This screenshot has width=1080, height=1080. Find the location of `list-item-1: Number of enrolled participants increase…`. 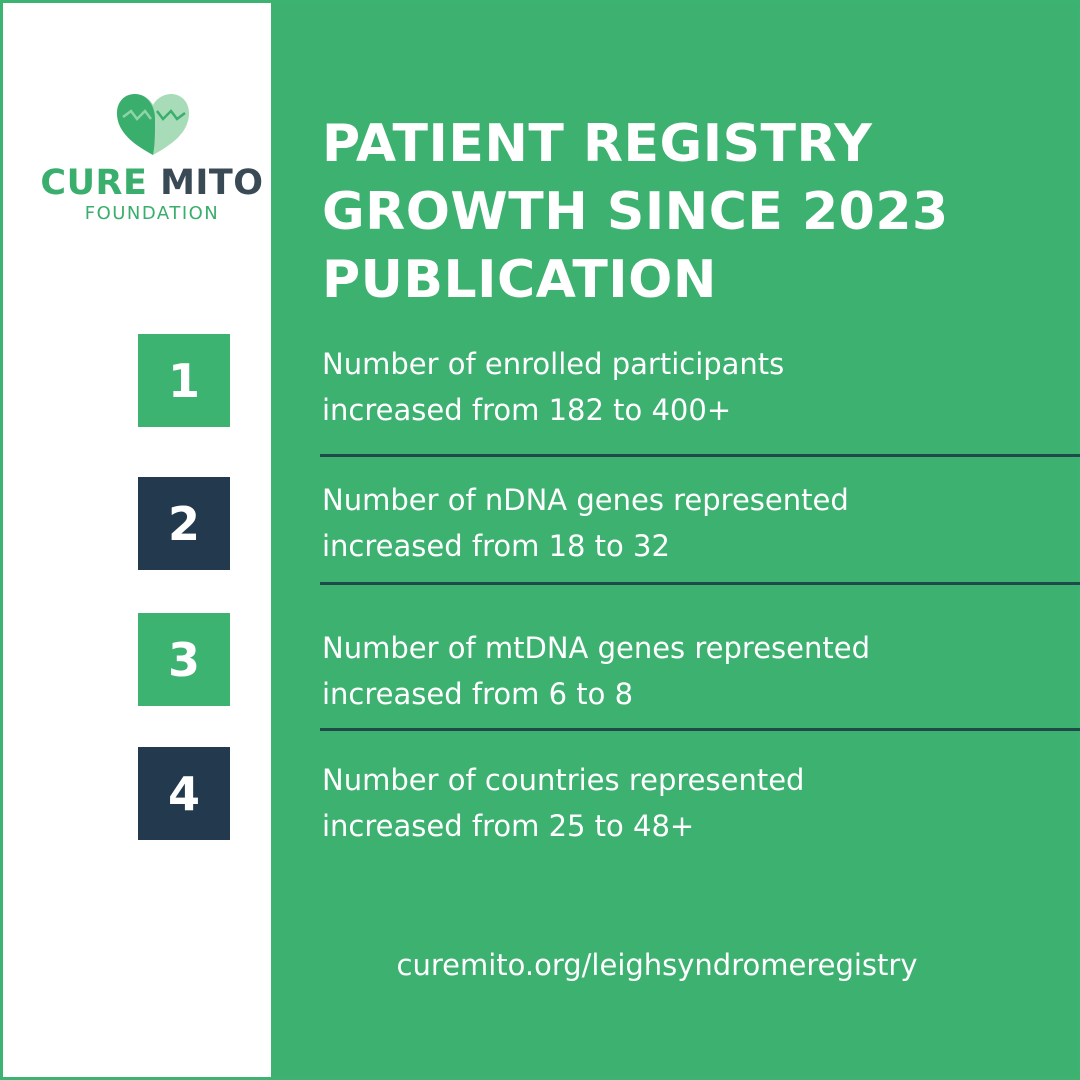

list-item-1: Number of enrolled participants increase… is located at coordinates (672, 387).